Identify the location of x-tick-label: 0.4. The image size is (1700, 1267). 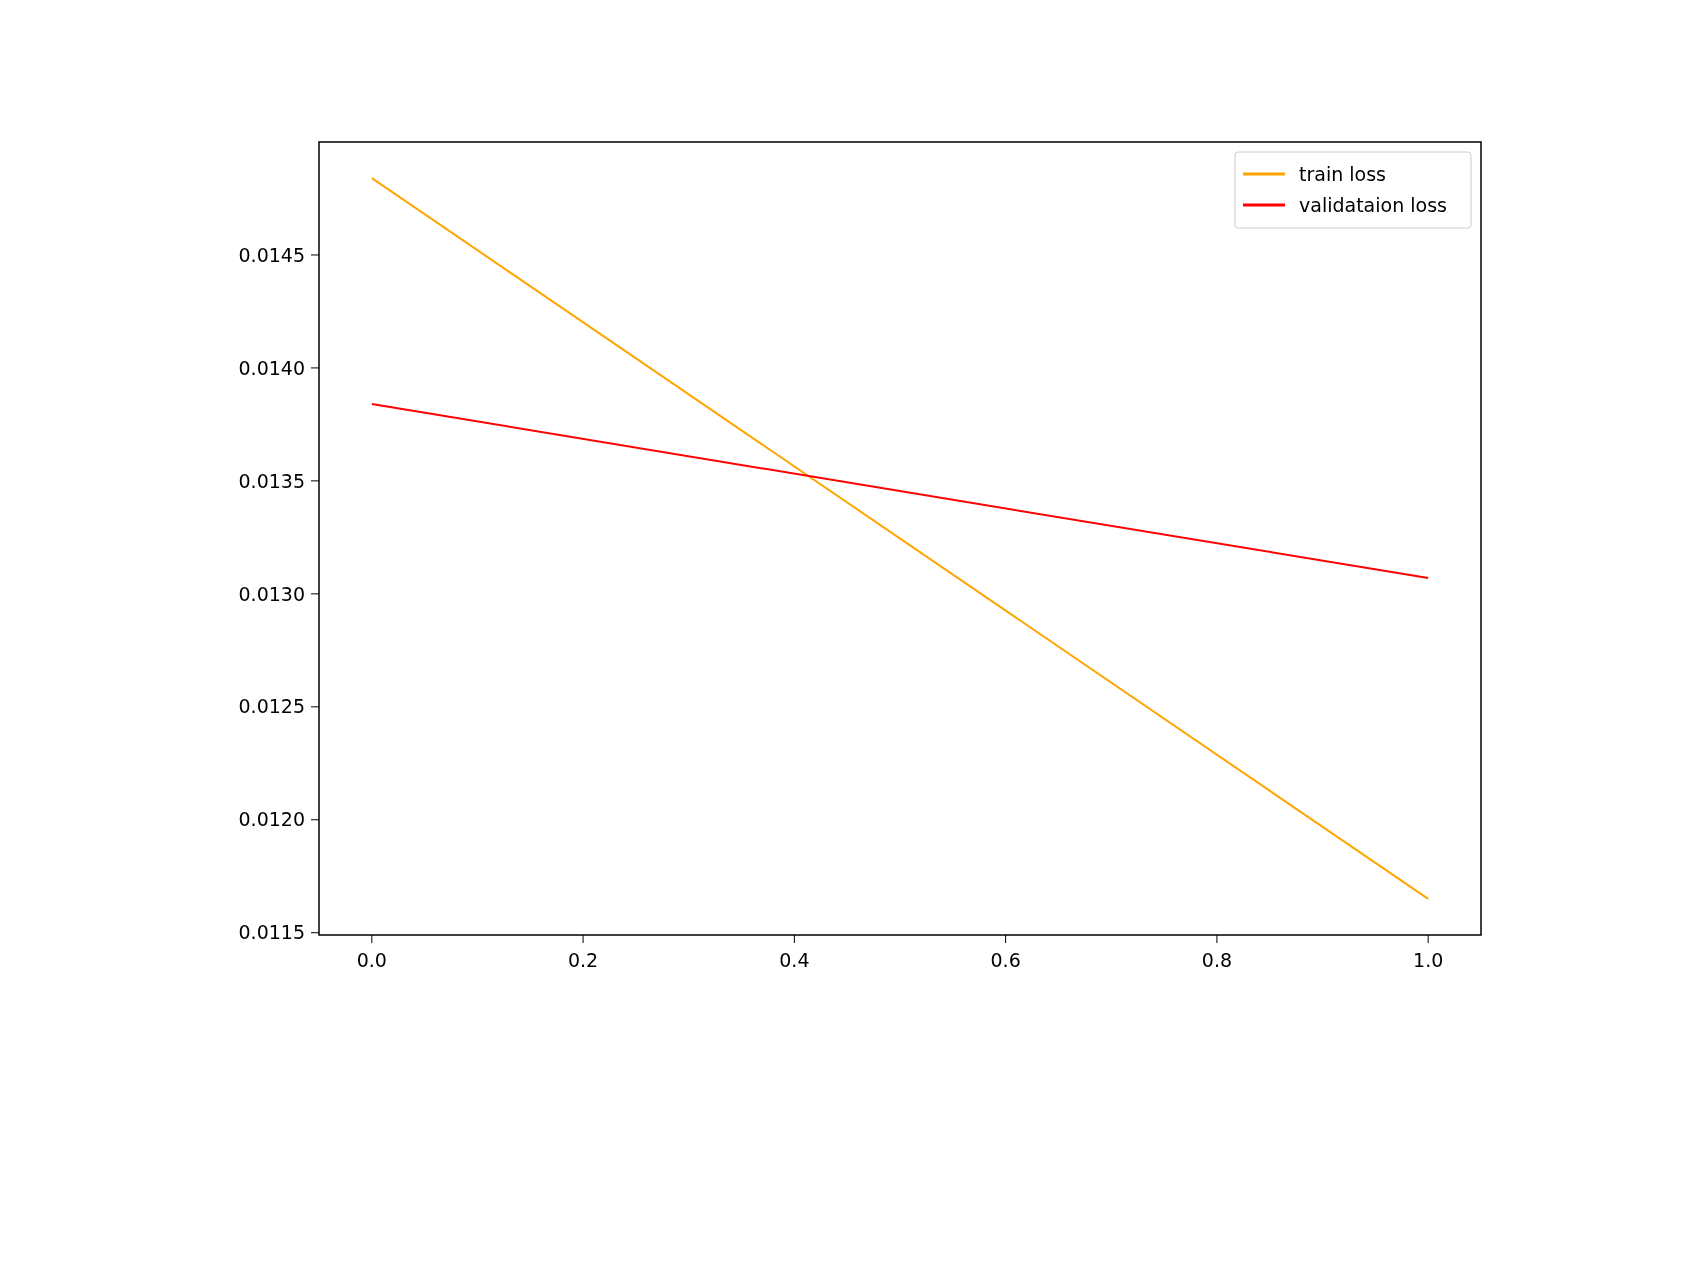
(794, 960).